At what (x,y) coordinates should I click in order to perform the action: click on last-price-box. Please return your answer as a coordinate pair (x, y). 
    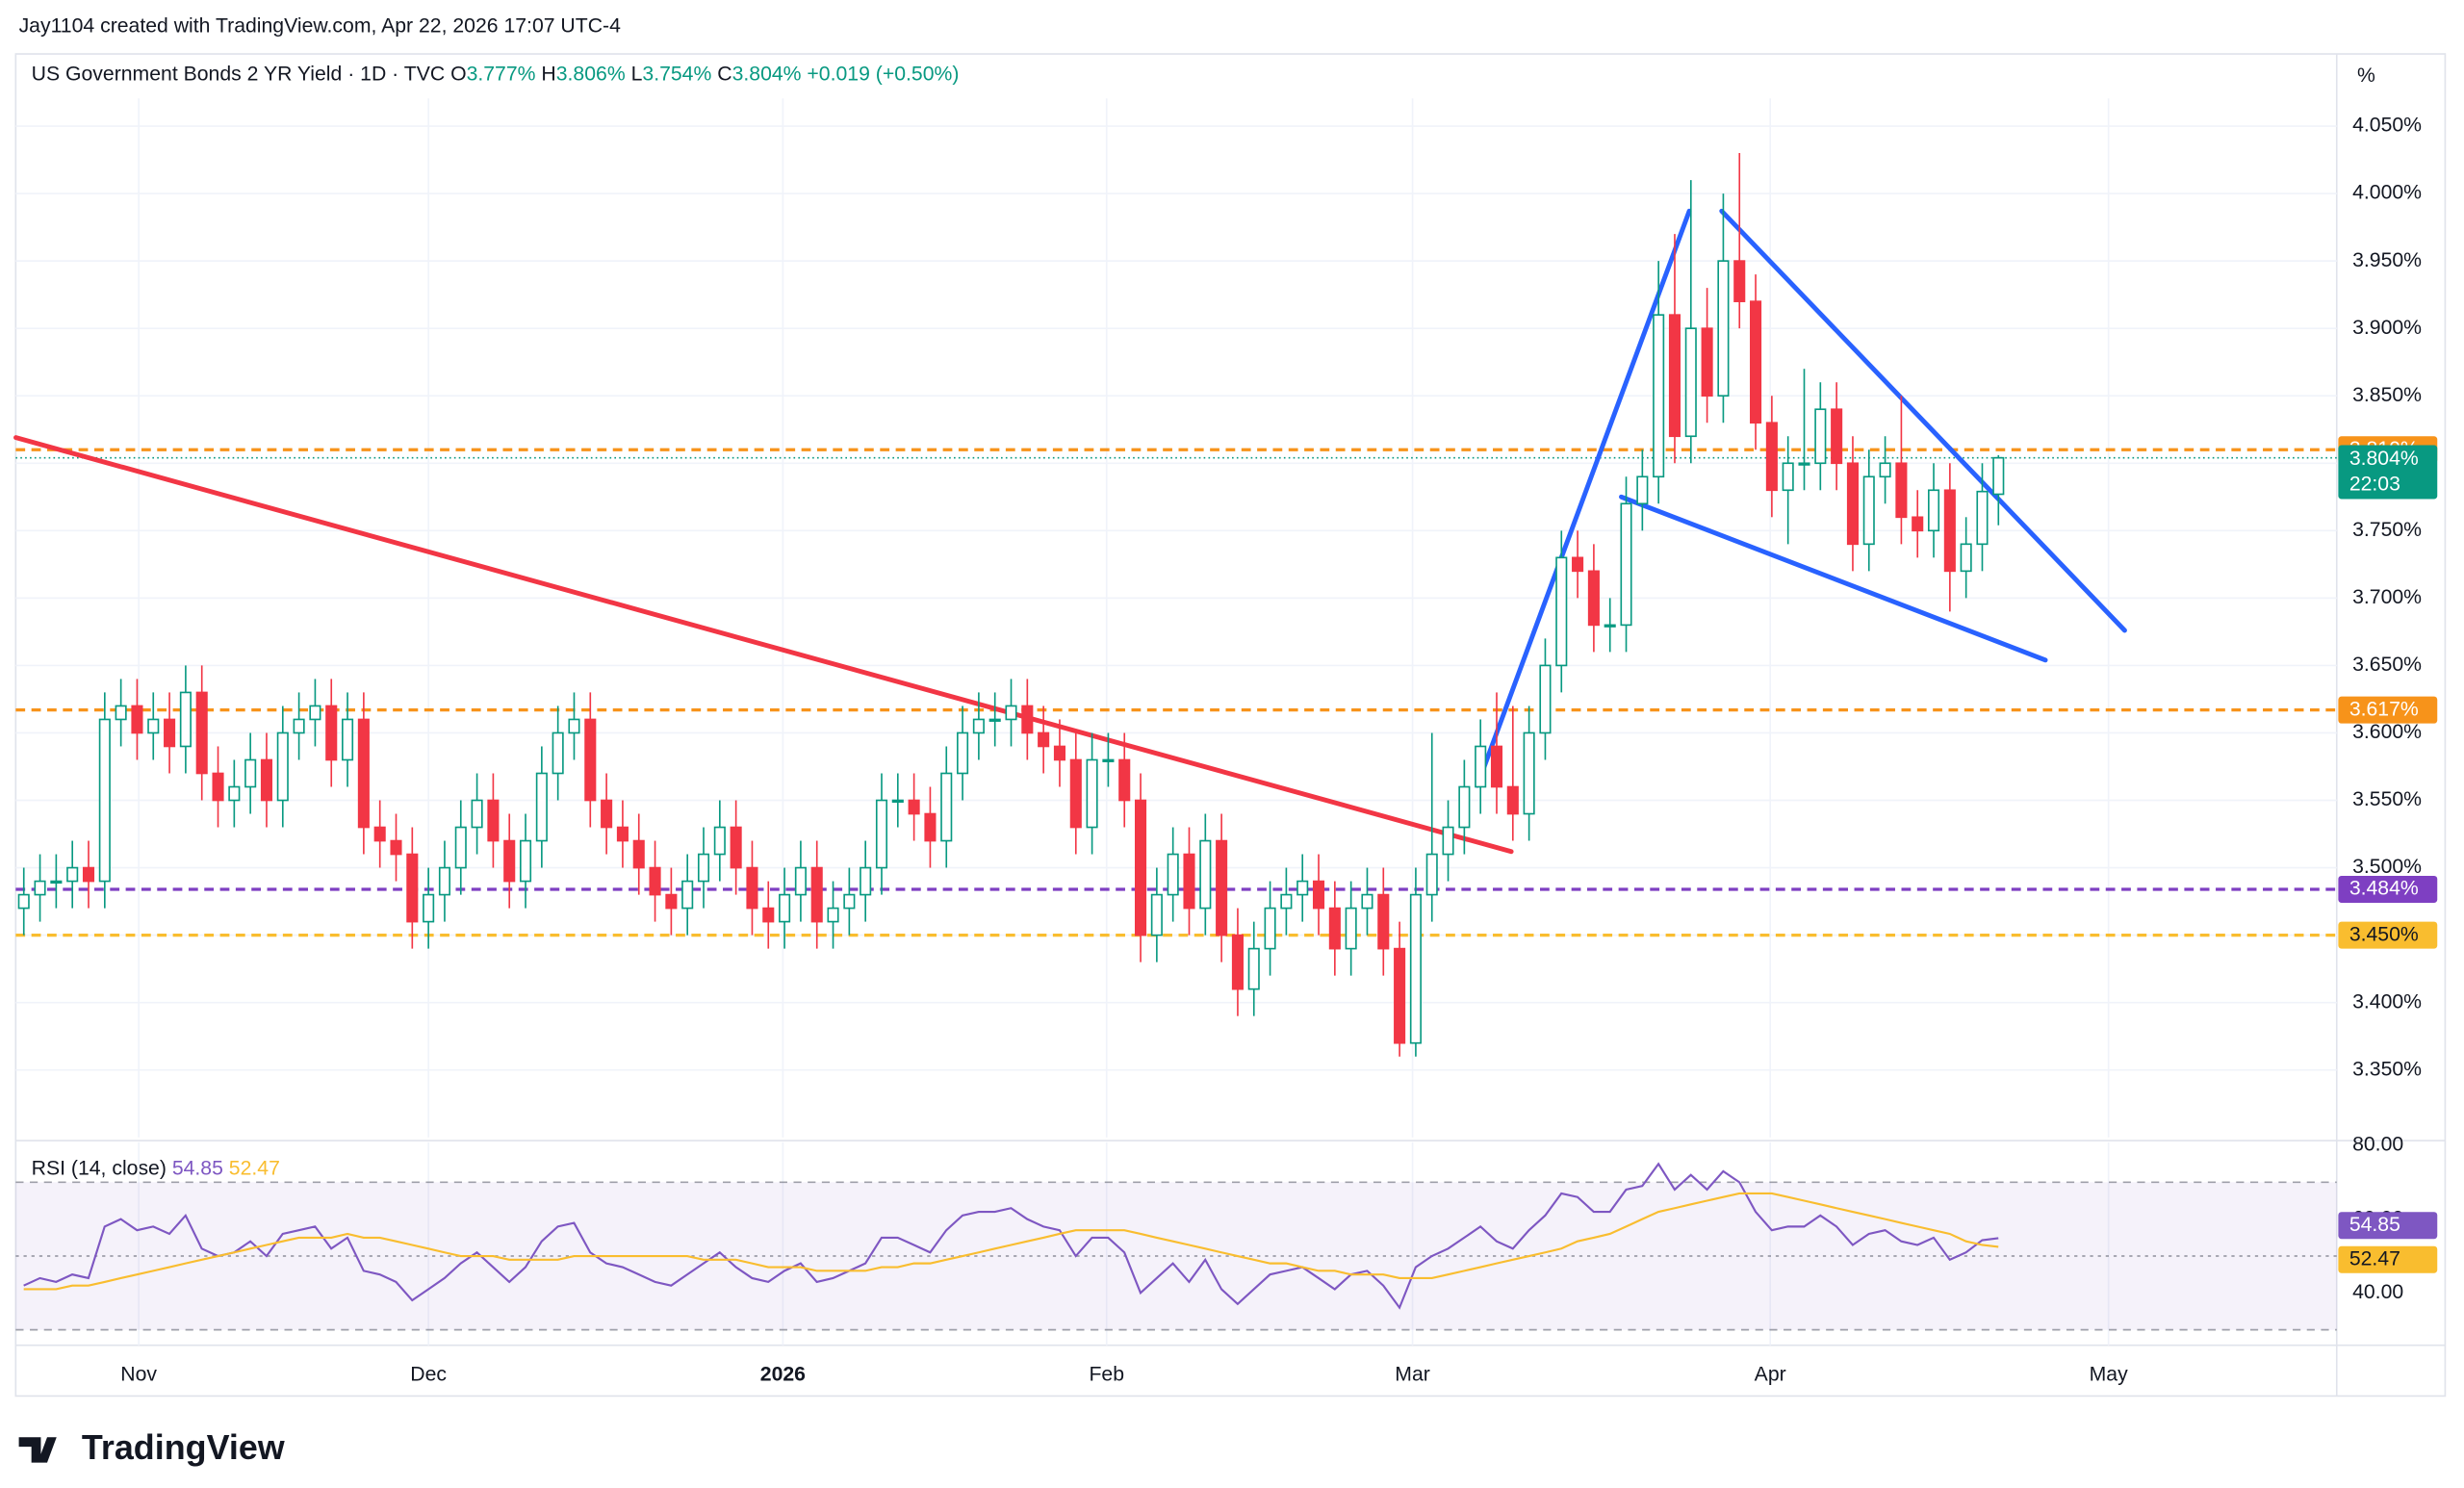
    Looking at the image, I should click on (2388, 473).